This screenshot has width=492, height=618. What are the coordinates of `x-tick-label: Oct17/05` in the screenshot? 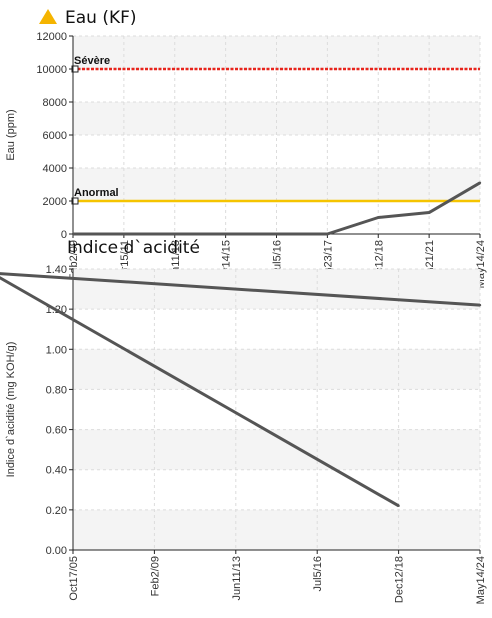 It's located at (74, 578).